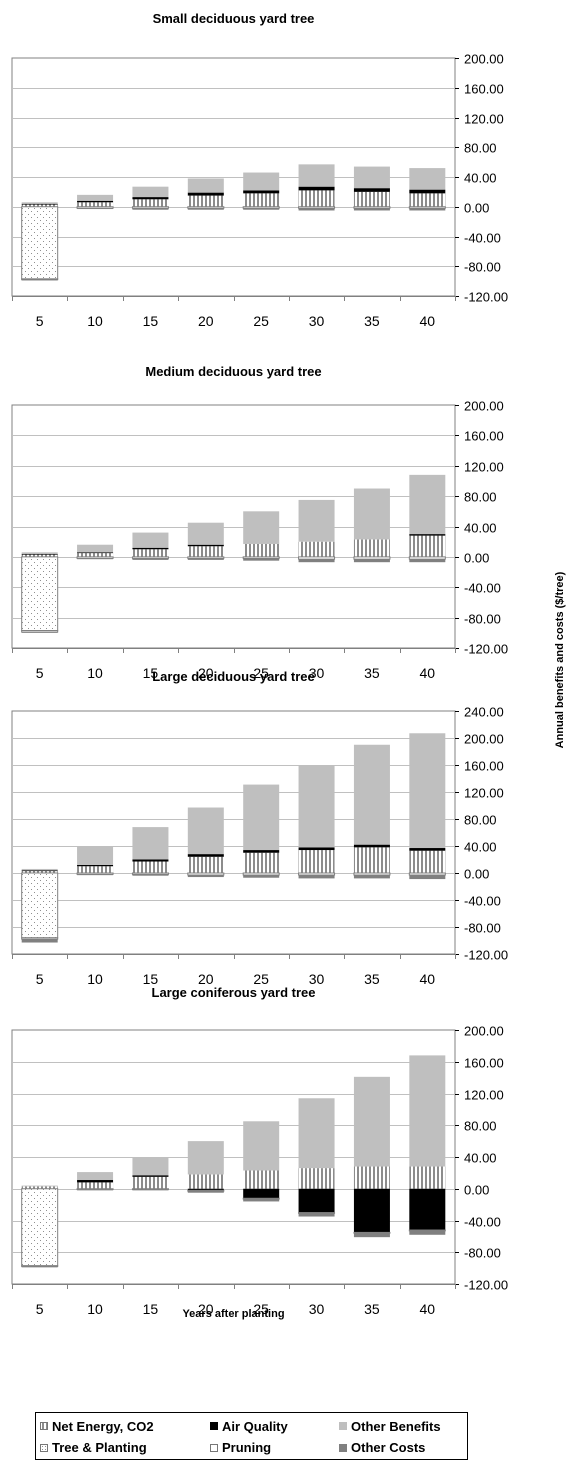 This screenshot has height=1466, width=580. What do you see at coordinates (261, 673) in the screenshot?
I see `x-tick-label: 25` at bounding box center [261, 673].